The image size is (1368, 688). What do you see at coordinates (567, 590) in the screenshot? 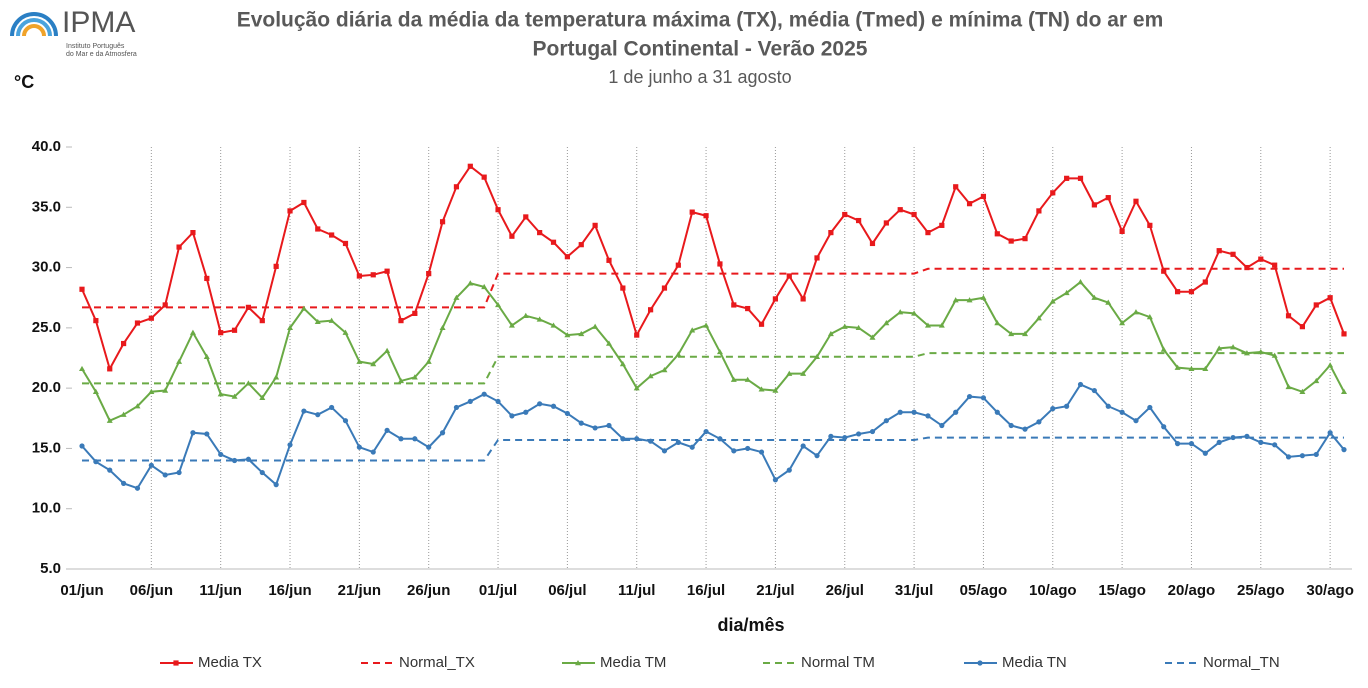
I see `x-tick-label: 06/jul` at bounding box center [567, 590].